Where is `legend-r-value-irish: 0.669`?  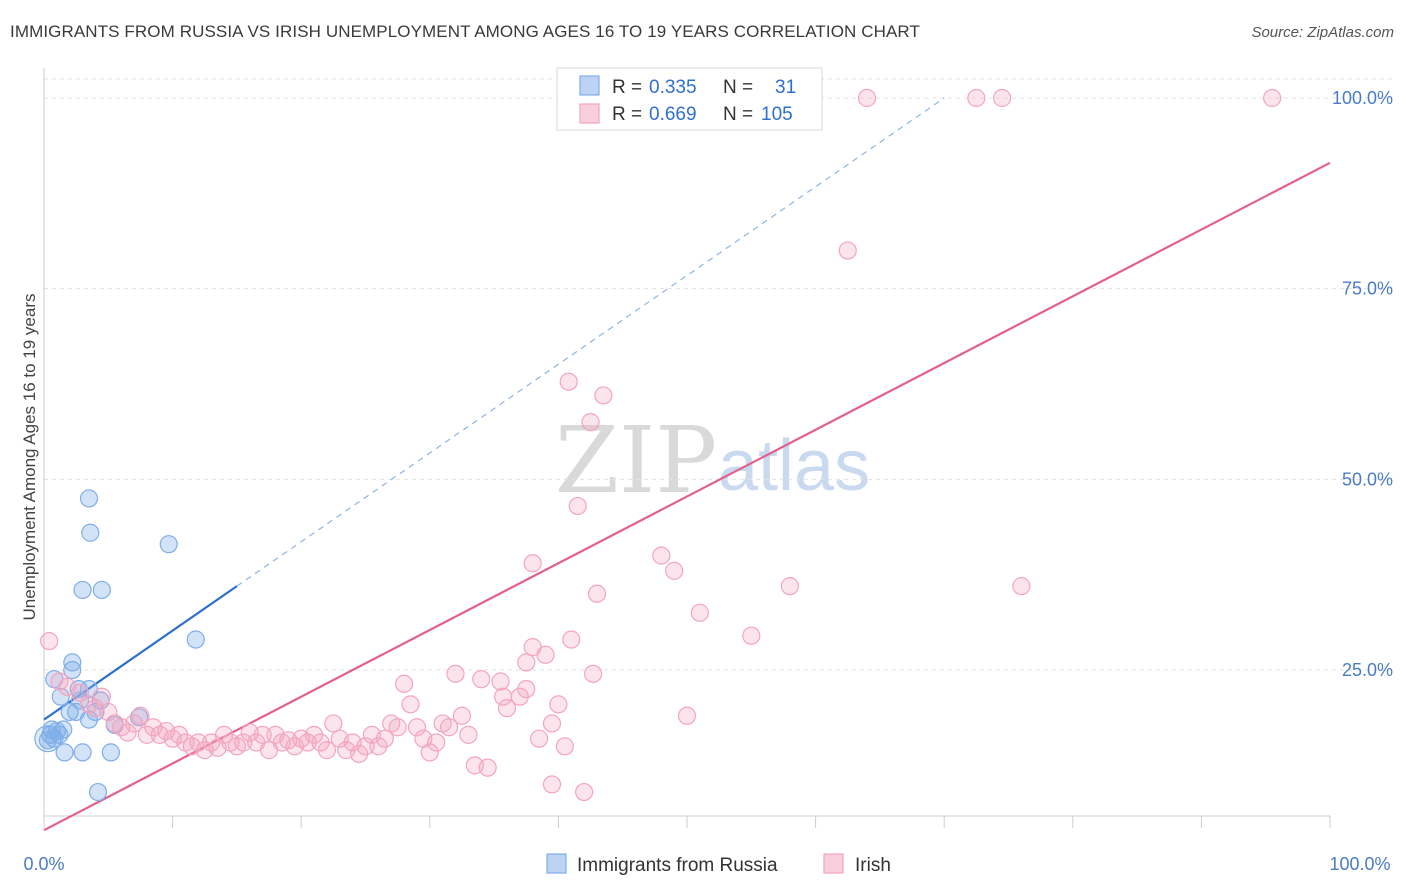
legend-r-value-irish: 0.669 is located at coordinates (673, 114).